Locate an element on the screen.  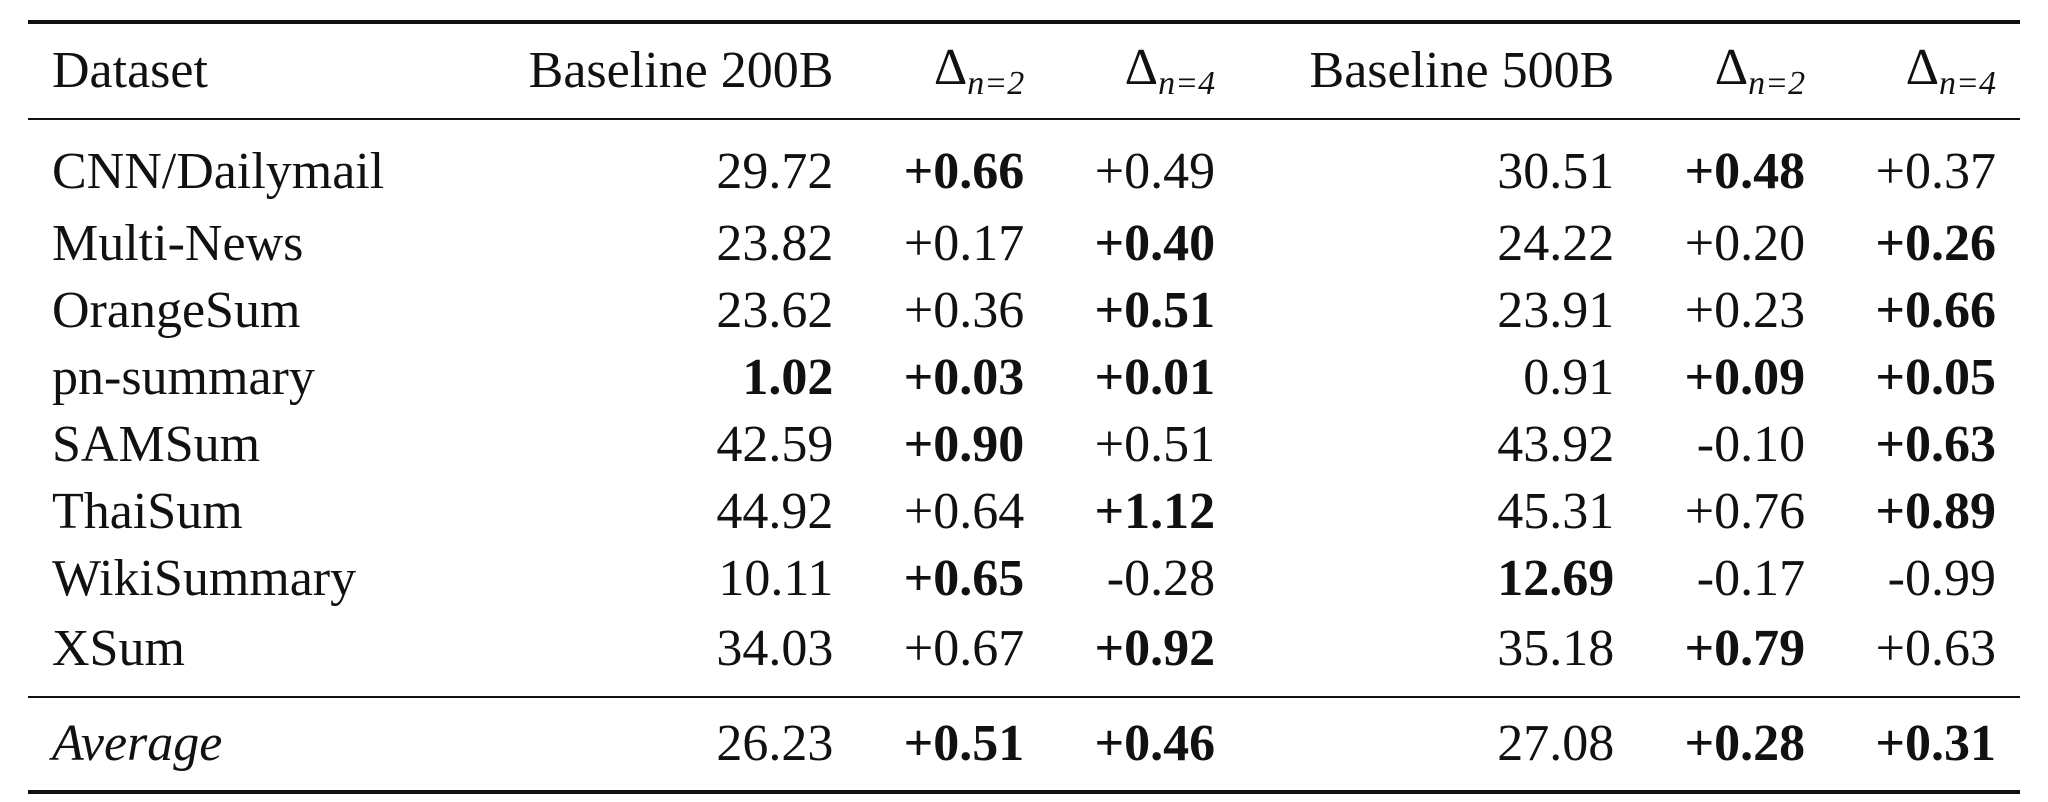
cell-delta-n2-200b: +0.17 is located at coordinates (964, 243).